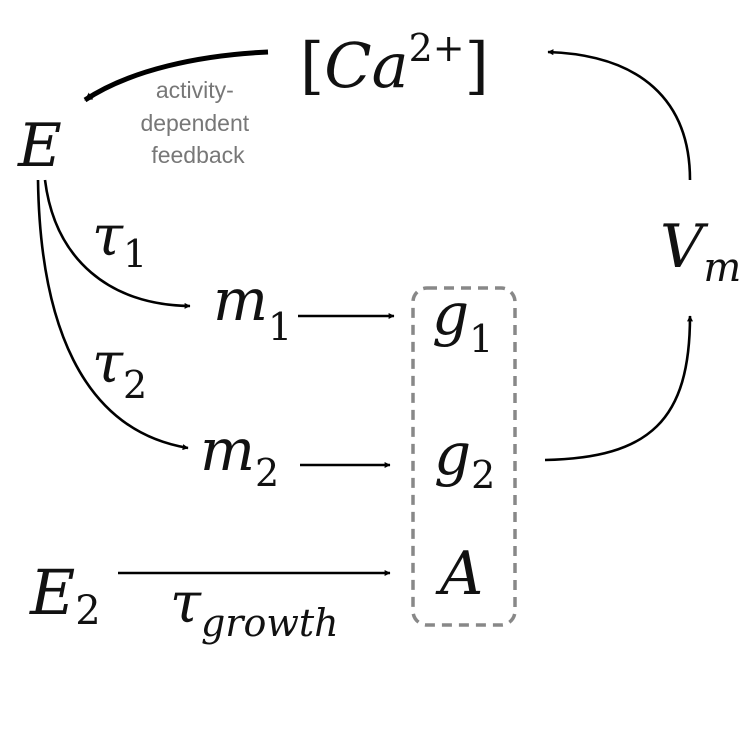 The height and width of the screenshot is (755, 755). Describe the element at coordinates (254, 608) in the screenshot. I see `tau-growth-label: τgrowth` at that location.